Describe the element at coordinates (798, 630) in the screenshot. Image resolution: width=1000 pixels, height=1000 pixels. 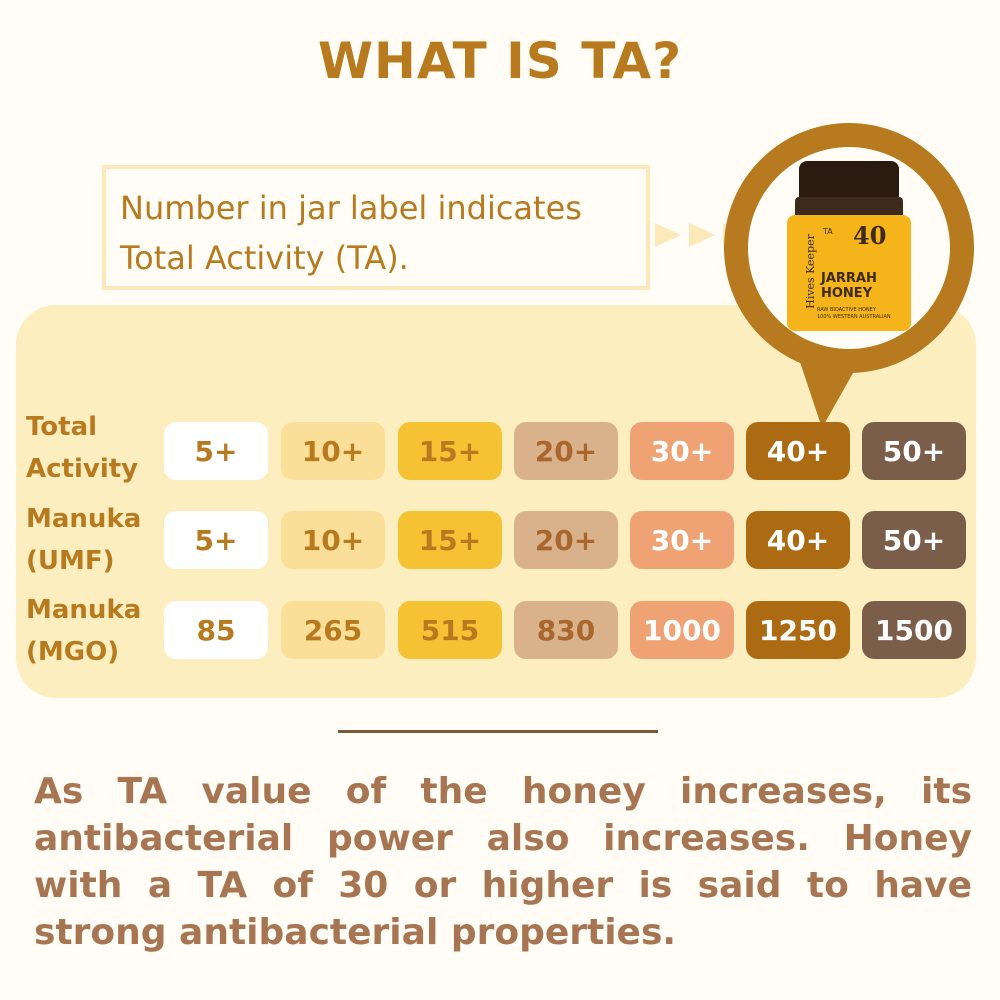
I see `mgo-cell: 1250` at that location.